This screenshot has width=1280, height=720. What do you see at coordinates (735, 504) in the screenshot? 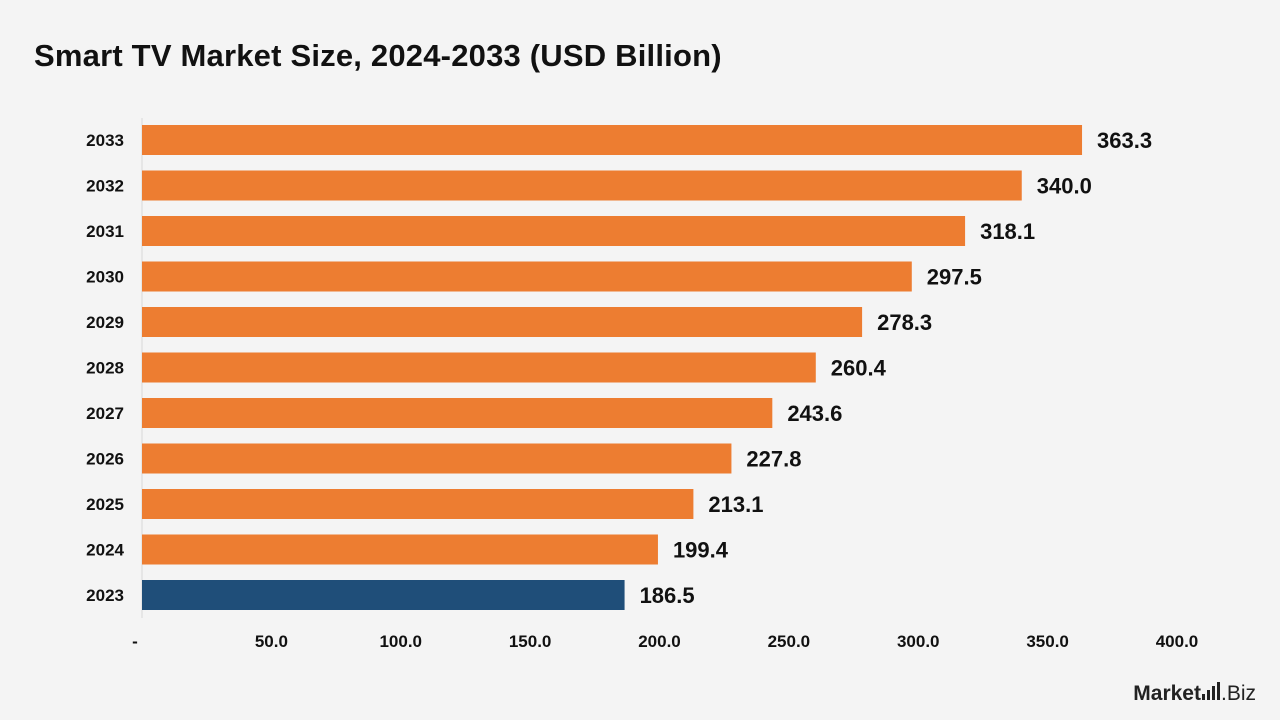
I see `value-label-2025: 213.1` at bounding box center [735, 504].